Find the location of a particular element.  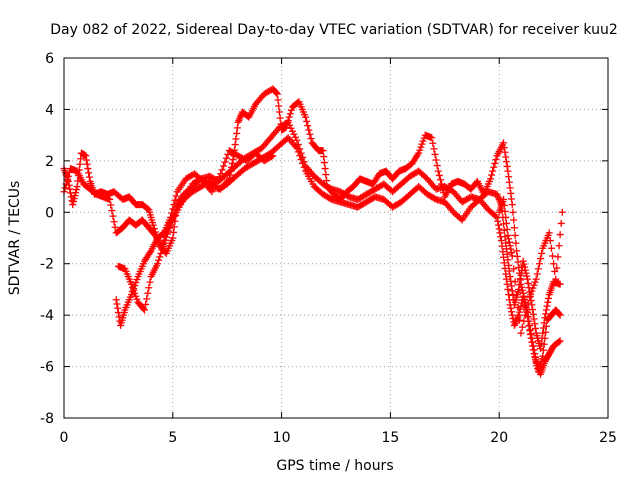

y-tick-label: 2 is located at coordinates (49, 162).